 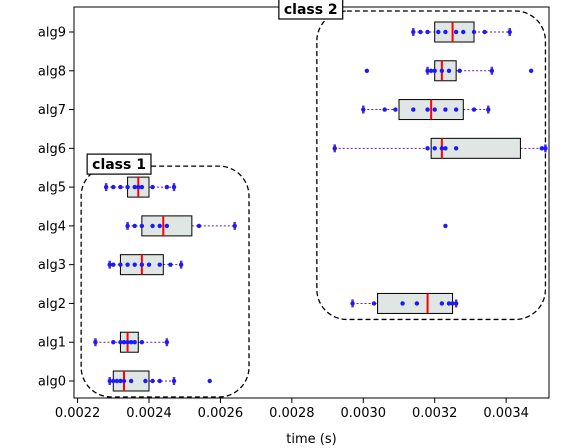 I want to click on y-tick-label-alg5: alg5, so click(x=52, y=188).